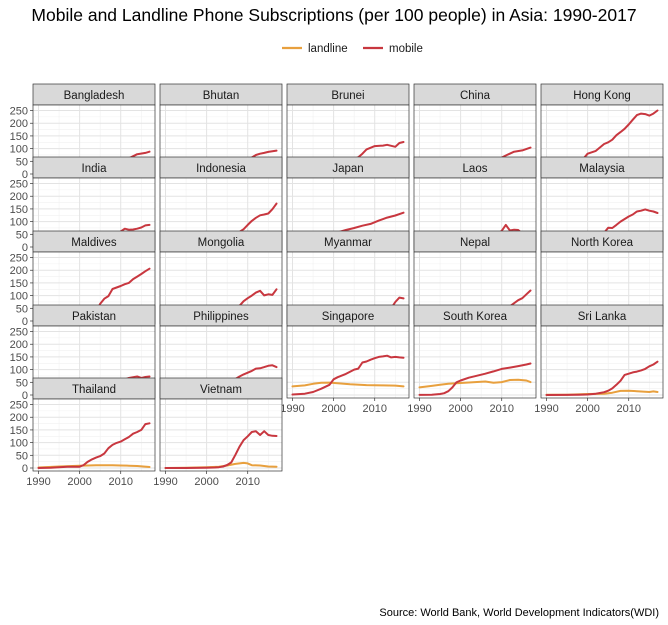 Image resolution: width=668 pixels, height=625 pixels. Describe the element at coordinates (94, 390) in the screenshot. I see `strip-label-thailand: Thailand` at that location.